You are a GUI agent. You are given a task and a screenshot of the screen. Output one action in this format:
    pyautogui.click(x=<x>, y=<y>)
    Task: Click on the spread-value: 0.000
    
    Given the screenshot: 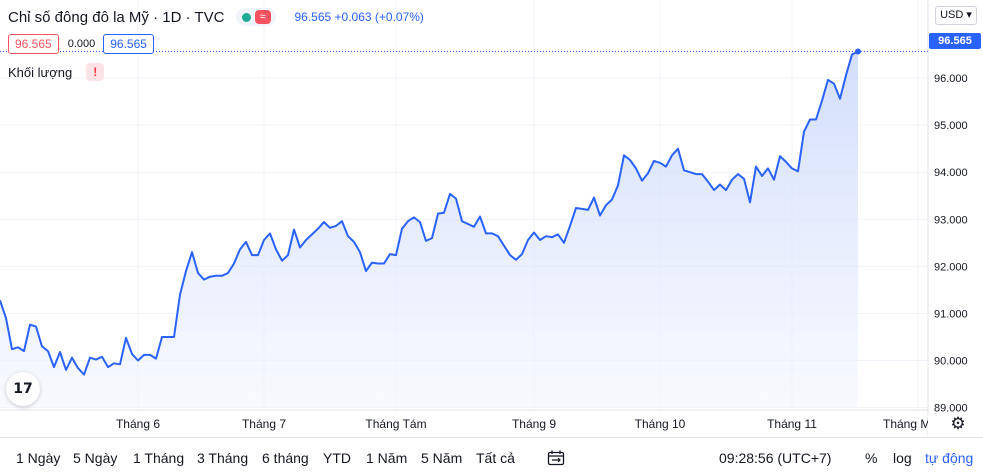 What is the action you would take?
    pyautogui.click(x=81, y=44)
    